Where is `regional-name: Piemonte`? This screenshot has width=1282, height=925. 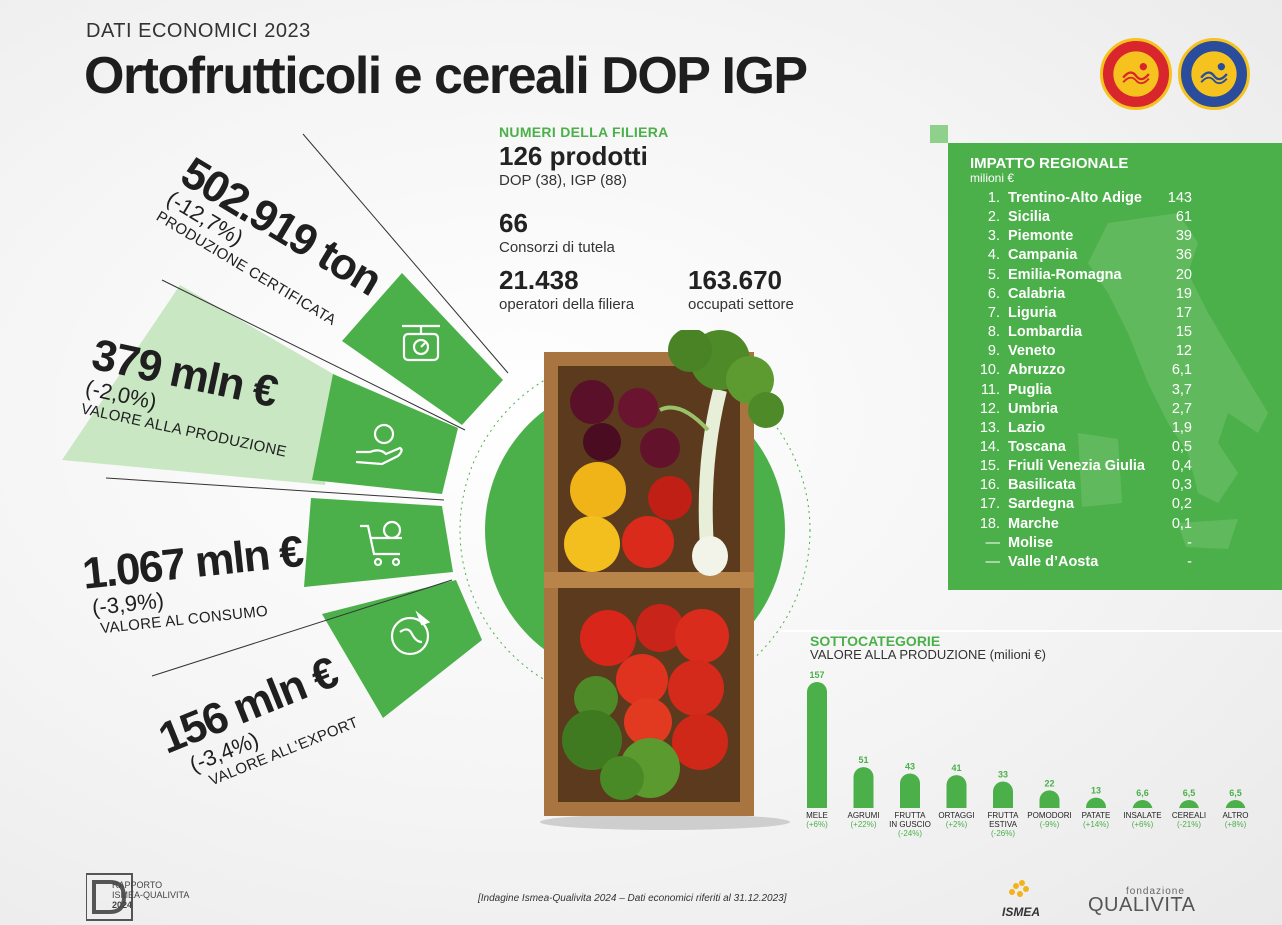
regional-name: Piemonte is located at coordinates (1041, 236).